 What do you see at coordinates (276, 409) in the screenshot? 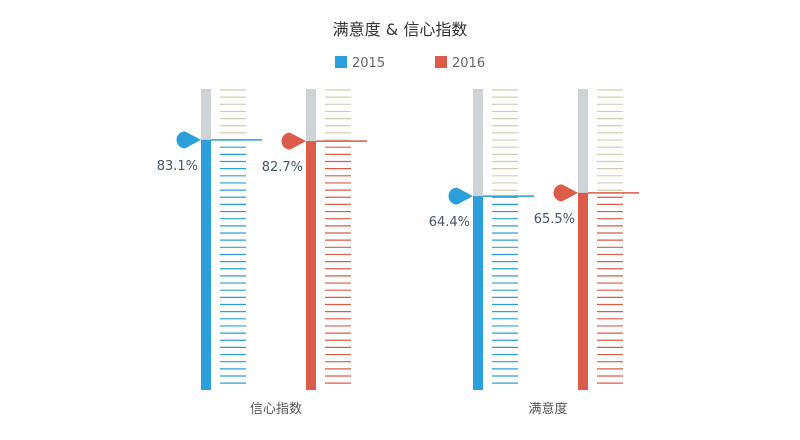
I see `category-label: 信心指数` at bounding box center [276, 409].